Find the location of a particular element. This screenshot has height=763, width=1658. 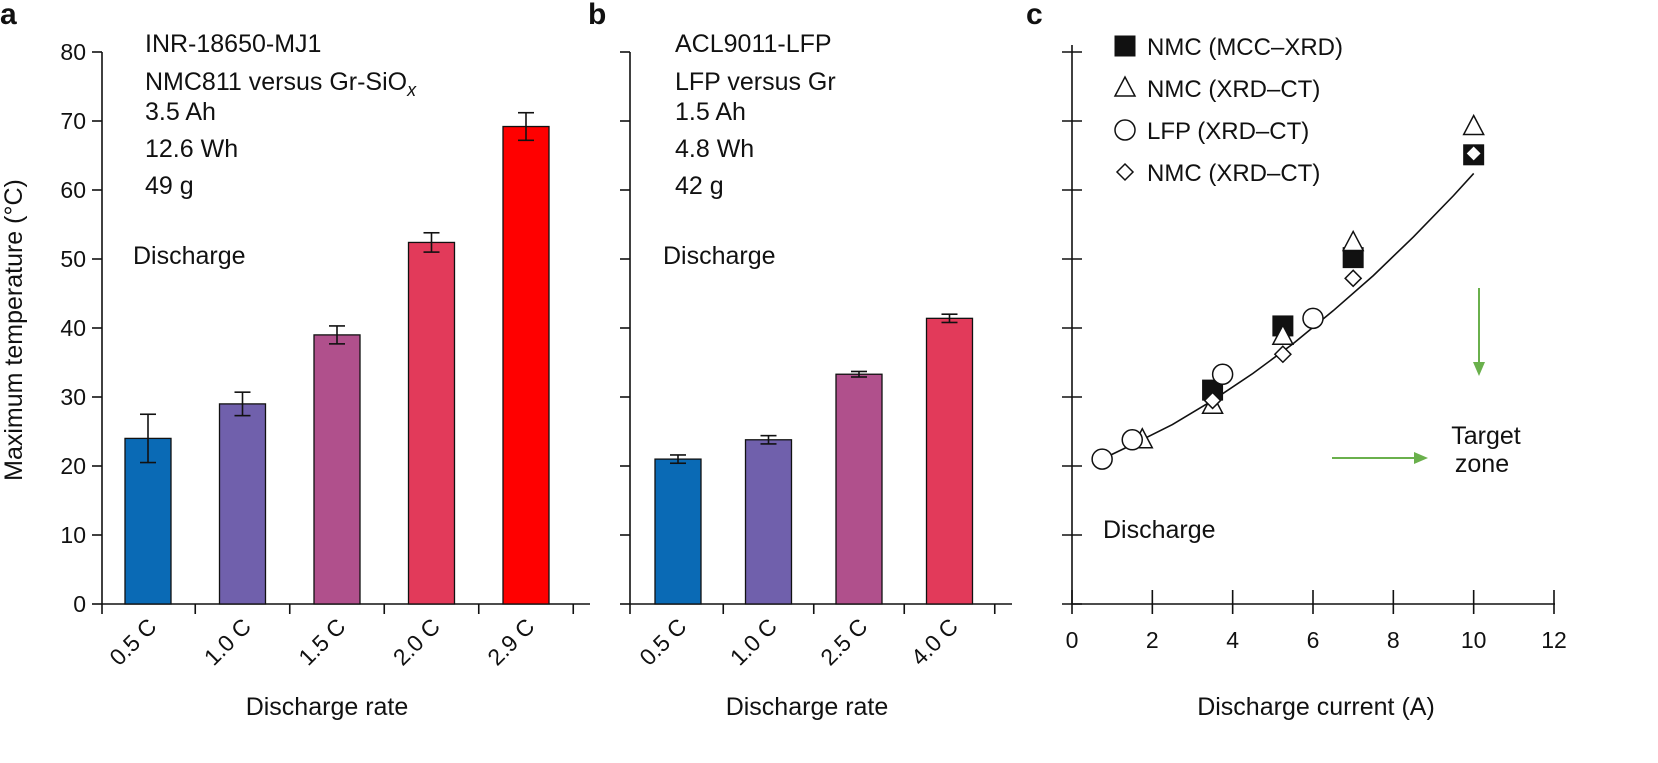

target-zone-label-2: zone is located at coordinates (1482, 464).